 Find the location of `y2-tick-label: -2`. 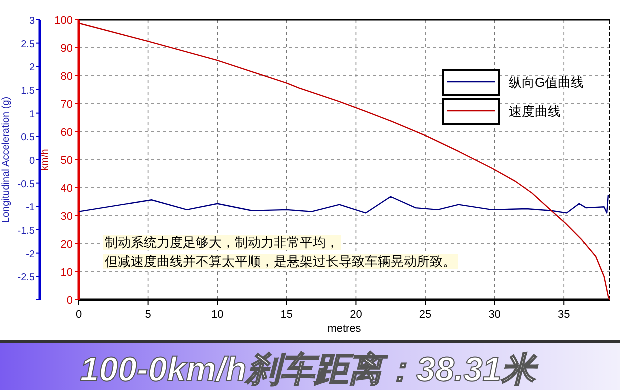

y2-tick-label: -2 is located at coordinates (31, 254).